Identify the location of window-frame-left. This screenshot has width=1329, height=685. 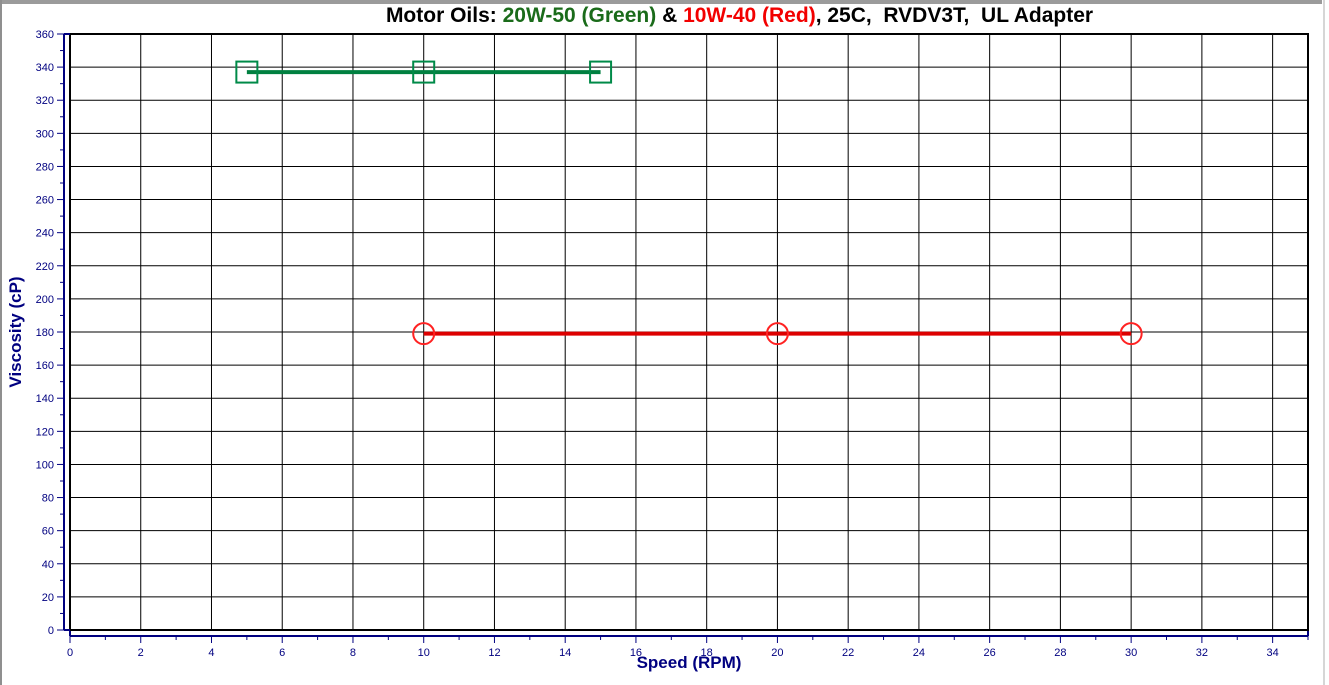
(1, 342).